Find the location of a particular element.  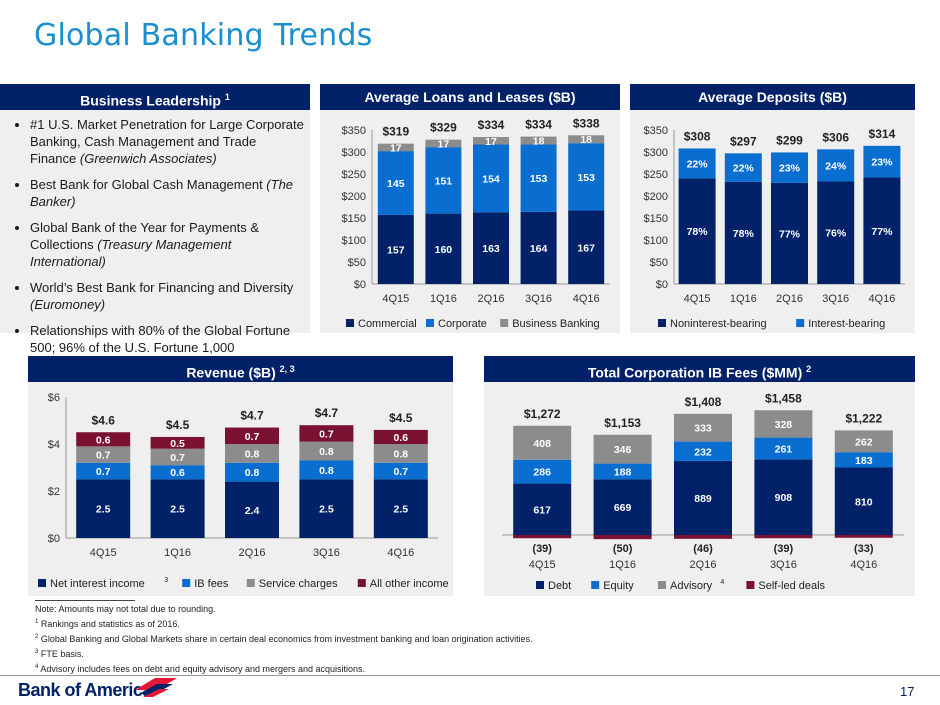

bullet-source: (Treasury Management International) is located at coordinates (131, 253).